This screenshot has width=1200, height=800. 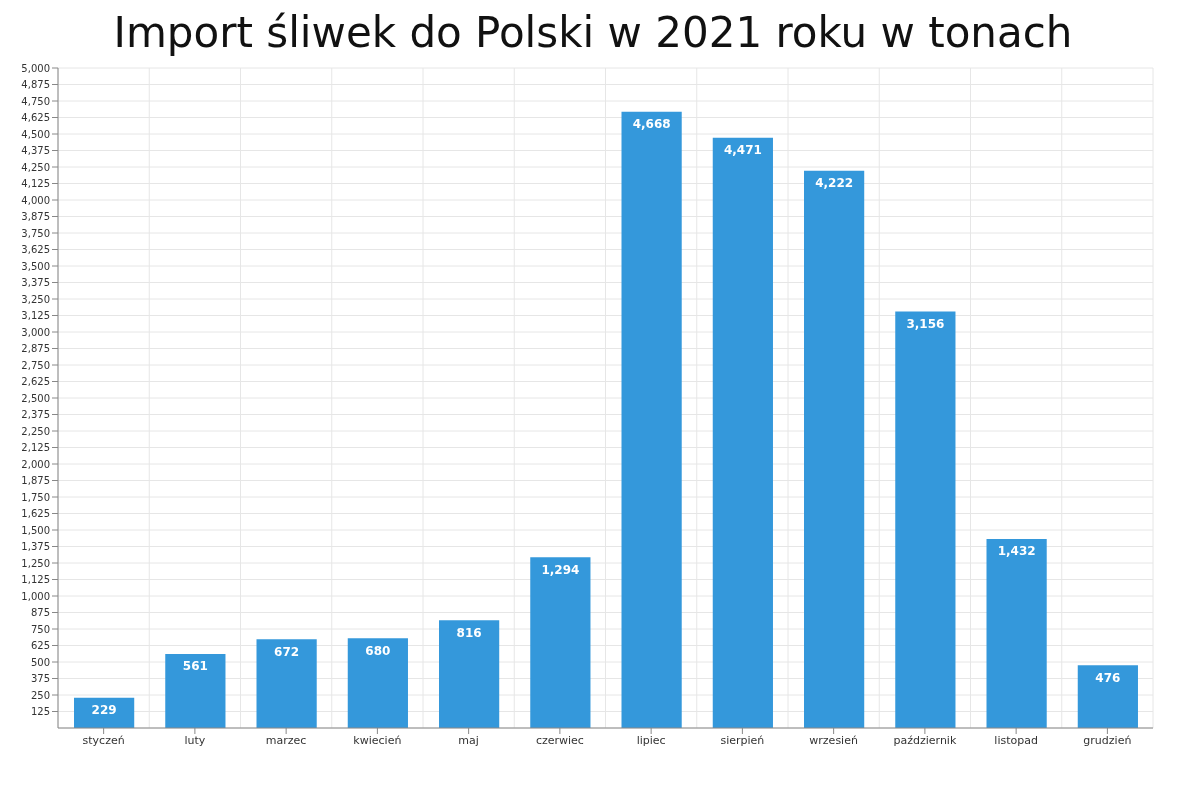 What do you see at coordinates (35, 217) in the screenshot?
I see `y-tick-label: 3,875` at bounding box center [35, 217].